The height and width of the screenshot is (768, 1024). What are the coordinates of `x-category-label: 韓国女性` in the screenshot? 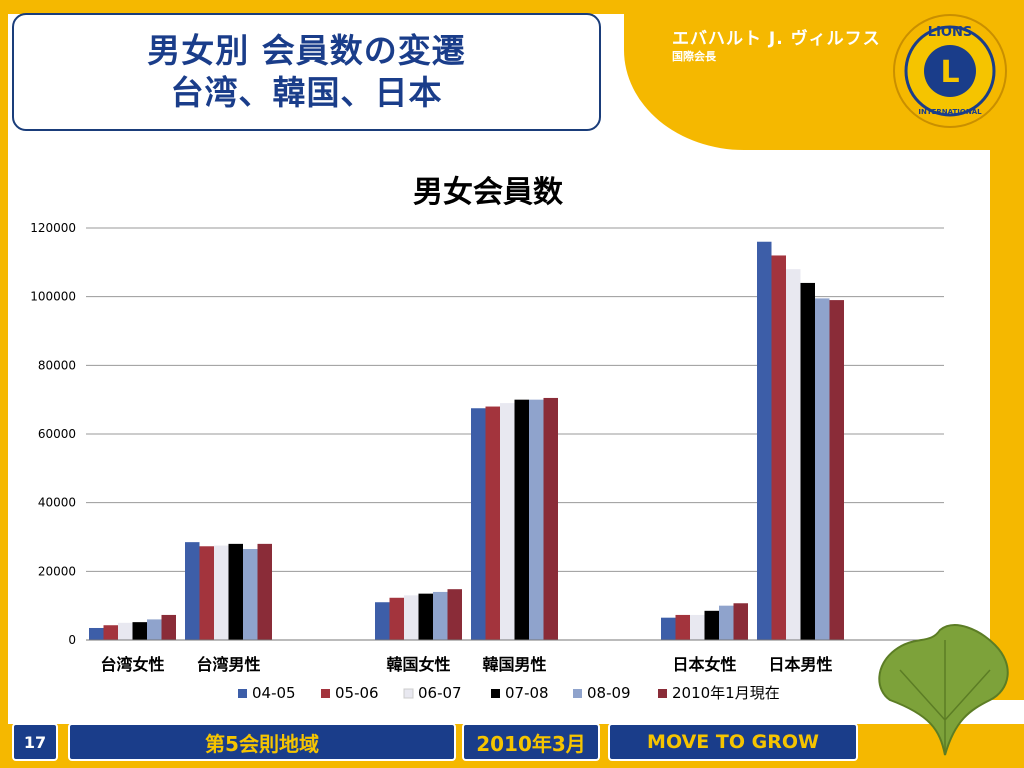 It's located at (418, 664).